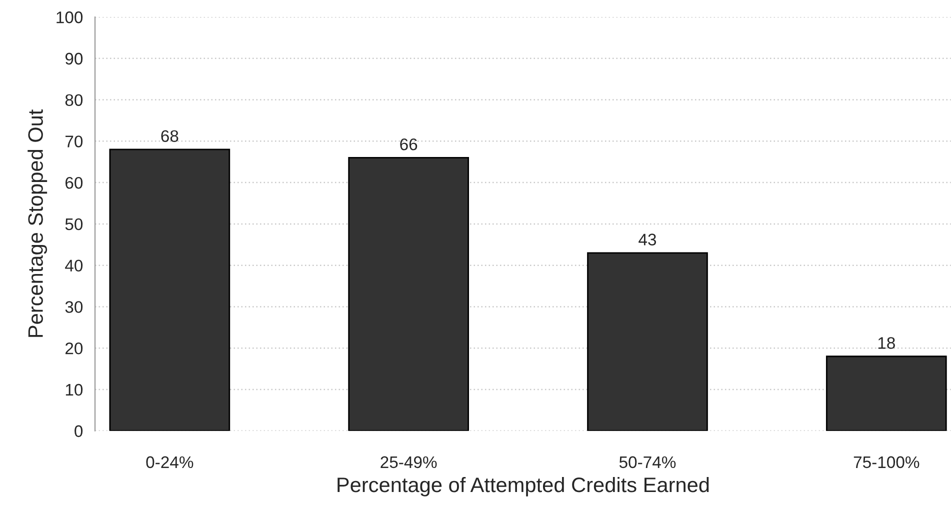  I want to click on x-tick-label: 50-74%, so click(647, 462).